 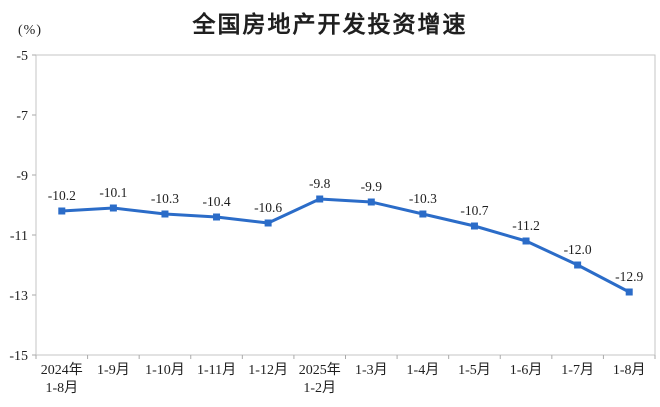 I want to click on data-point-label: -10.4, so click(x=216, y=201).